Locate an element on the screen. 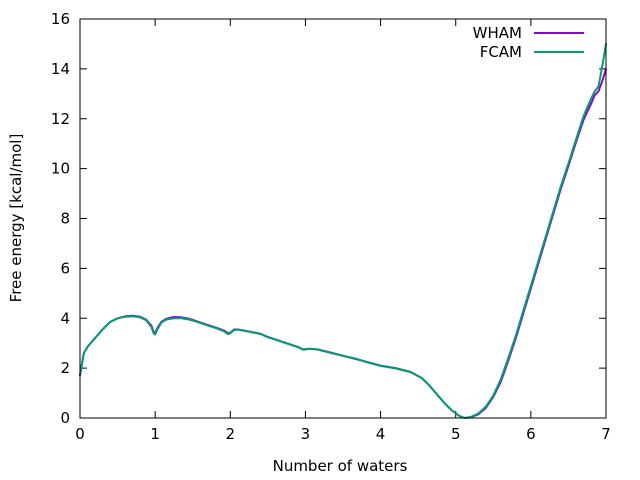 The width and height of the screenshot is (640, 480). legend: WHAM FCAM is located at coordinates (528, 42).